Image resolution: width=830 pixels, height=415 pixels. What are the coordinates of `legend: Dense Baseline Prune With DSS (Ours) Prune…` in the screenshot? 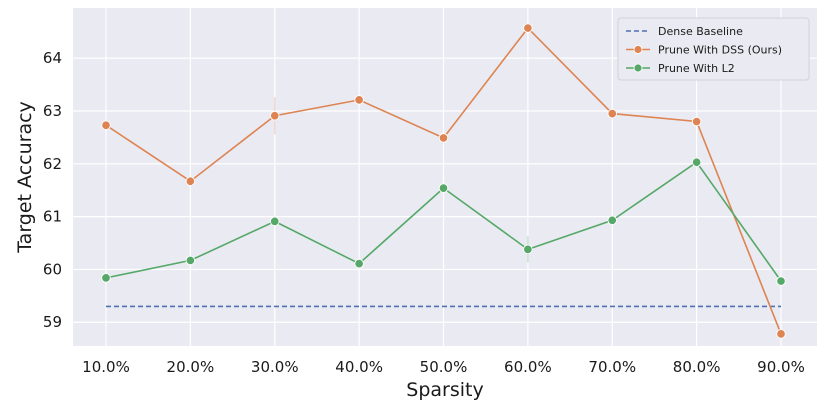 It's located at (713, 49).